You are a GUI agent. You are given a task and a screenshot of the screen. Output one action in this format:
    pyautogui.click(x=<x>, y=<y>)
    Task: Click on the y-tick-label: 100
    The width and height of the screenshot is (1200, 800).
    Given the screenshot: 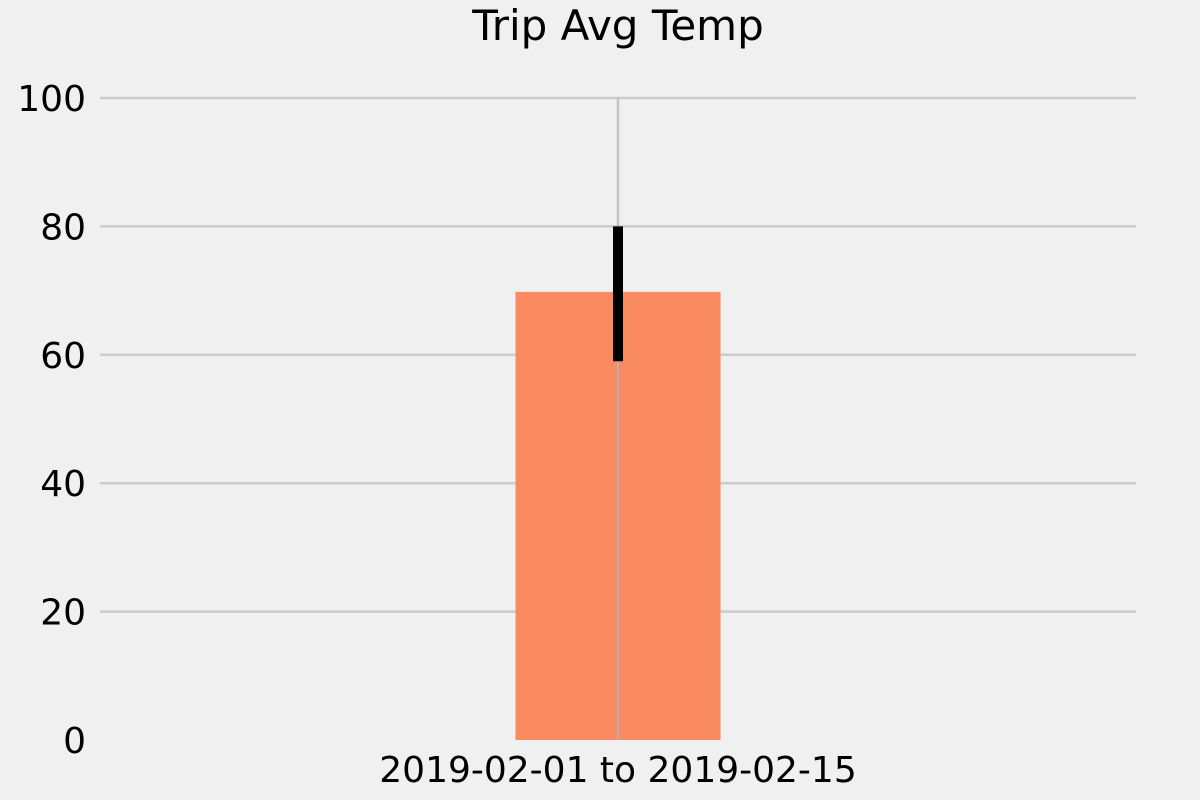 What is the action you would take?
    pyautogui.click(x=51, y=99)
    